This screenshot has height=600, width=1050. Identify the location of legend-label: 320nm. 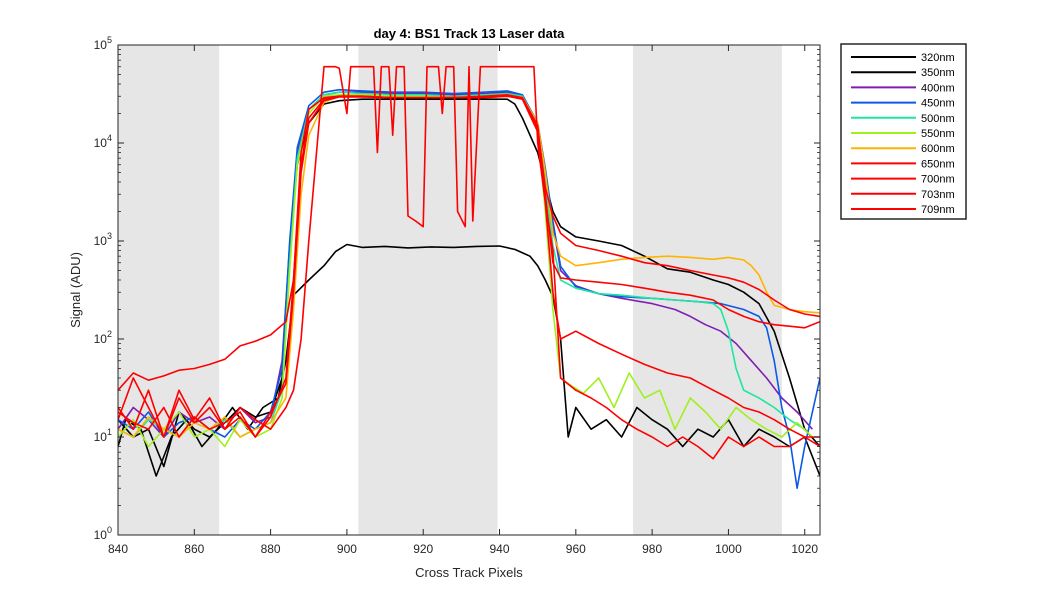
(938, 58).